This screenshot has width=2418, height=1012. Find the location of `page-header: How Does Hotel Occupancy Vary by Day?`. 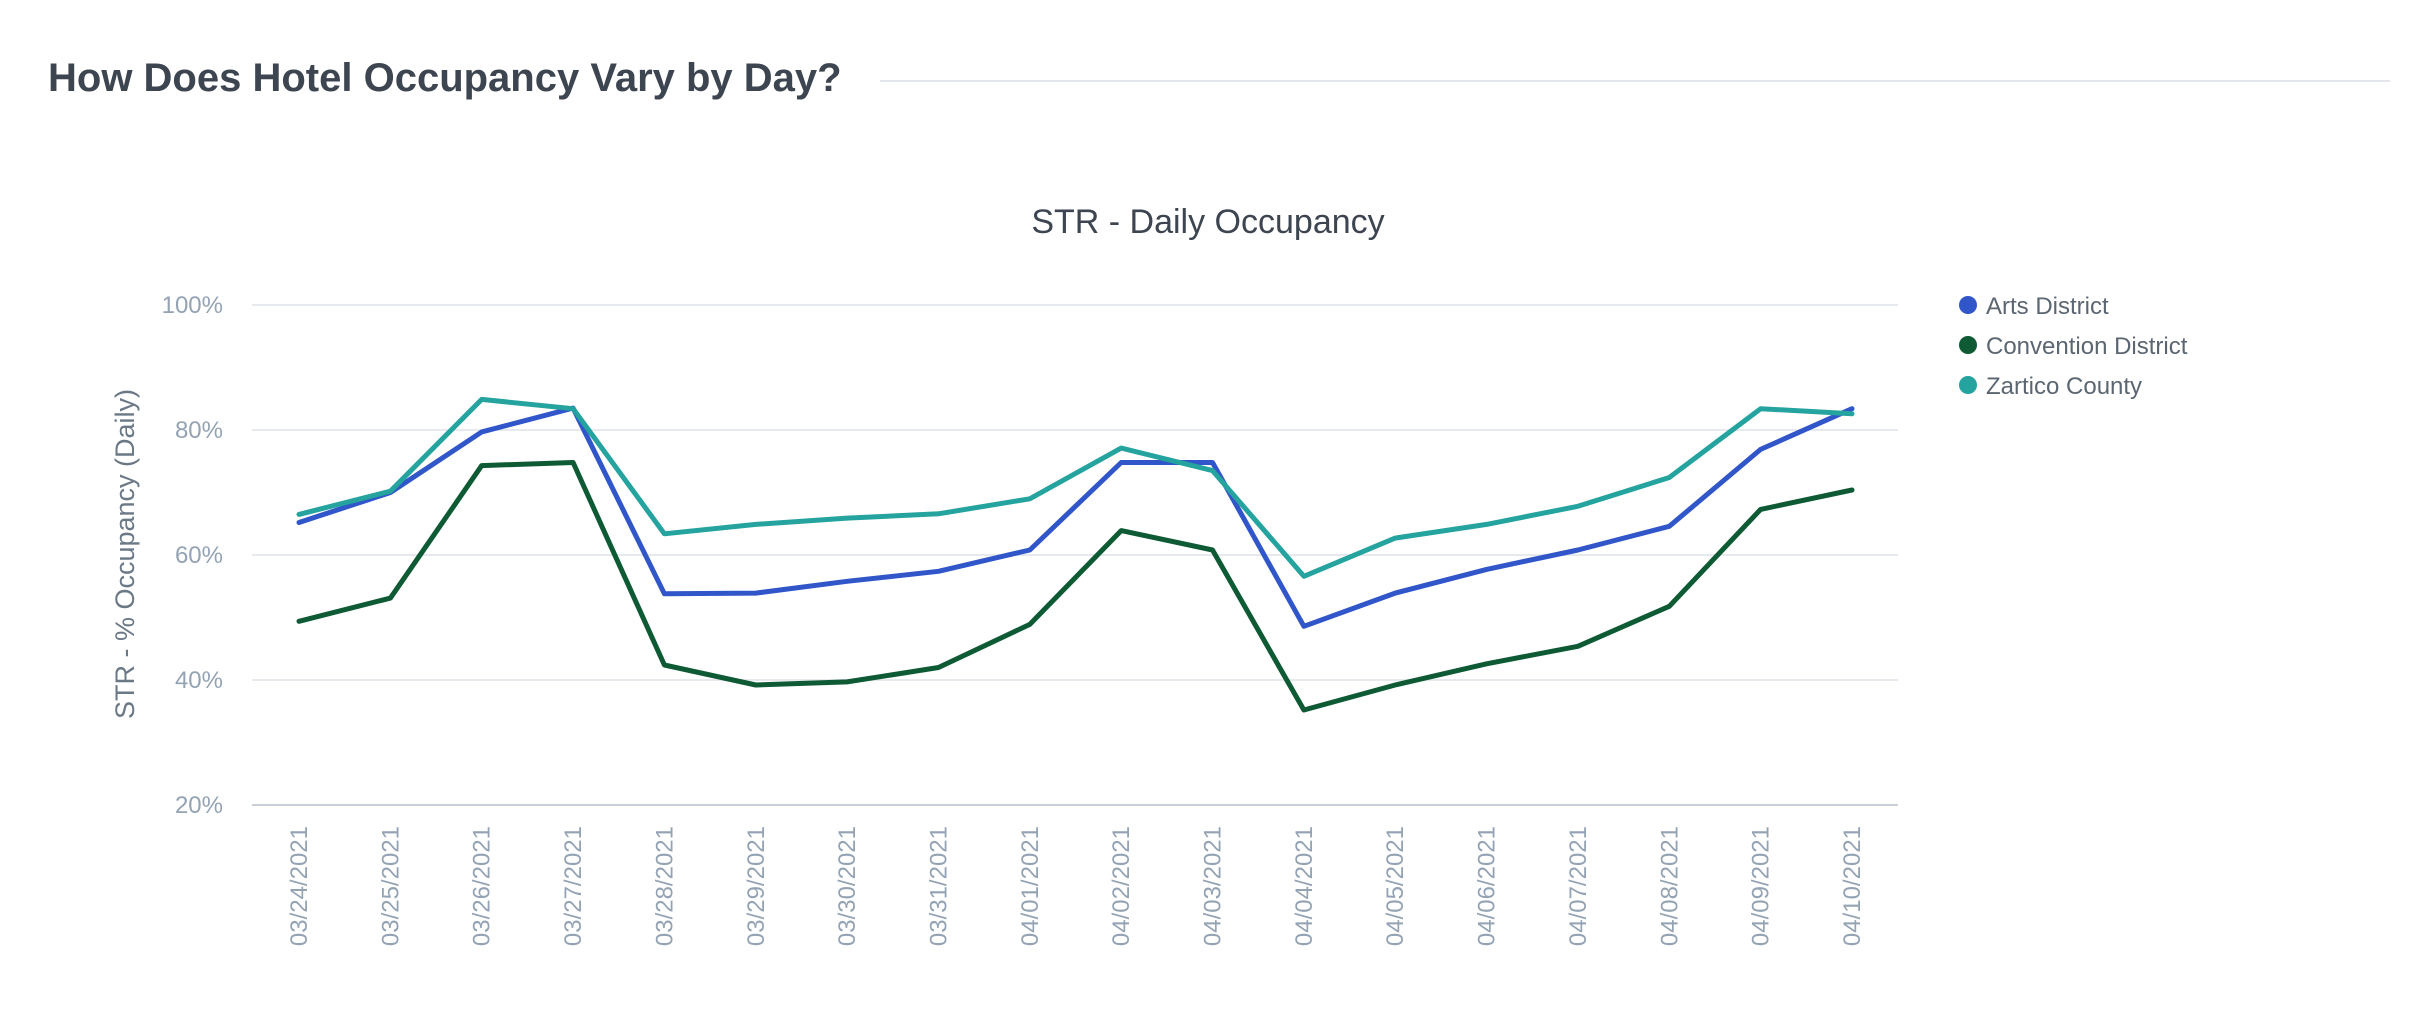

page-header: How Does Hotel Occupancy Vary by Day? is located at coordinates (1219, 85).